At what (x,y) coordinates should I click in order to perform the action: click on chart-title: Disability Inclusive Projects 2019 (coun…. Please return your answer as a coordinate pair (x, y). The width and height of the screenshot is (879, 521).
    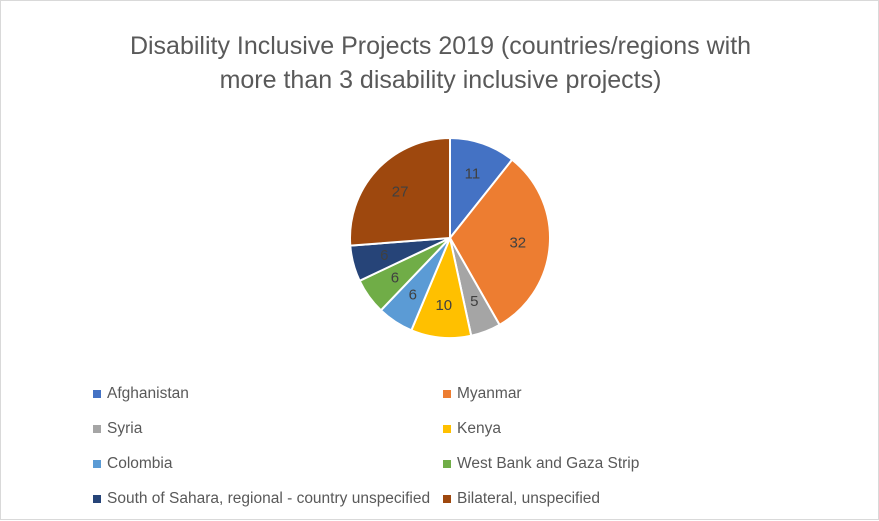
    Looking at the image, I should click on (440, 63).